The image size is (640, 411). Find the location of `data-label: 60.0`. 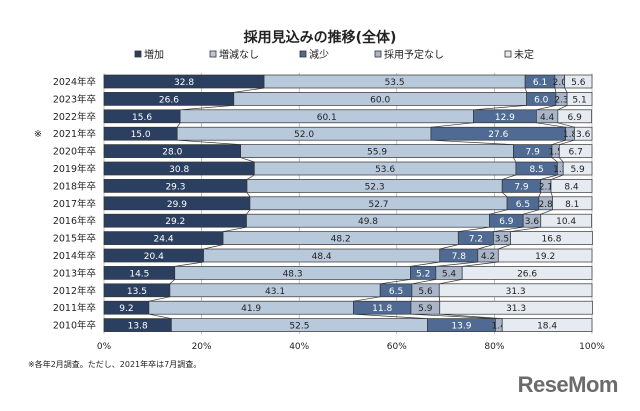

data-label: 60.0 is located at coordinates (380, 100).